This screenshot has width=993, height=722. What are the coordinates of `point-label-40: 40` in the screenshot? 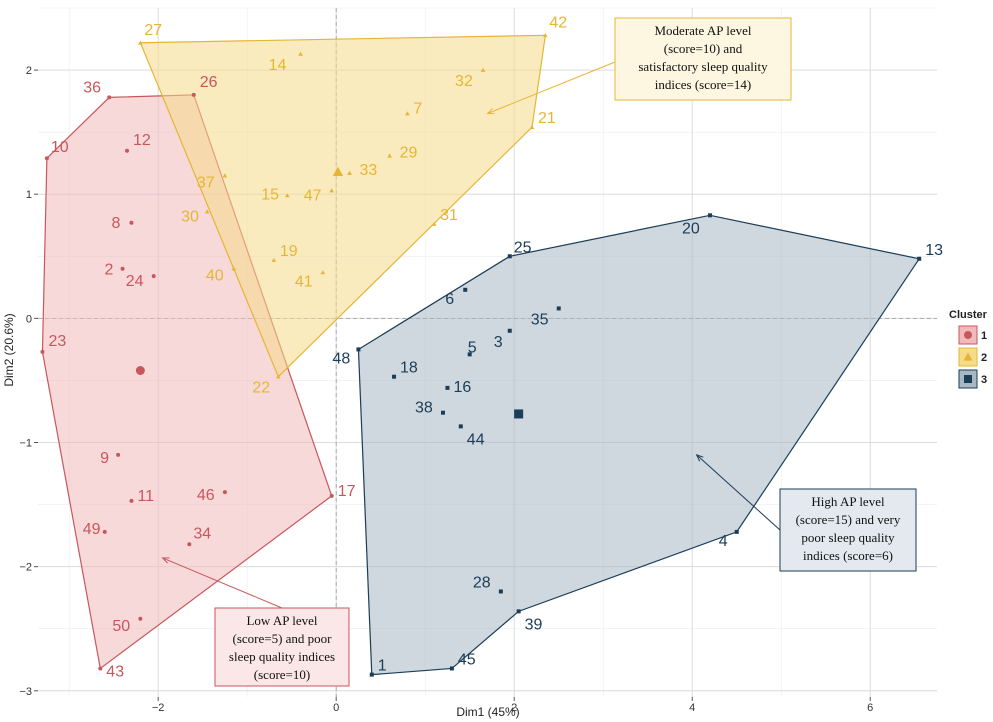 It's located at (215, 276).